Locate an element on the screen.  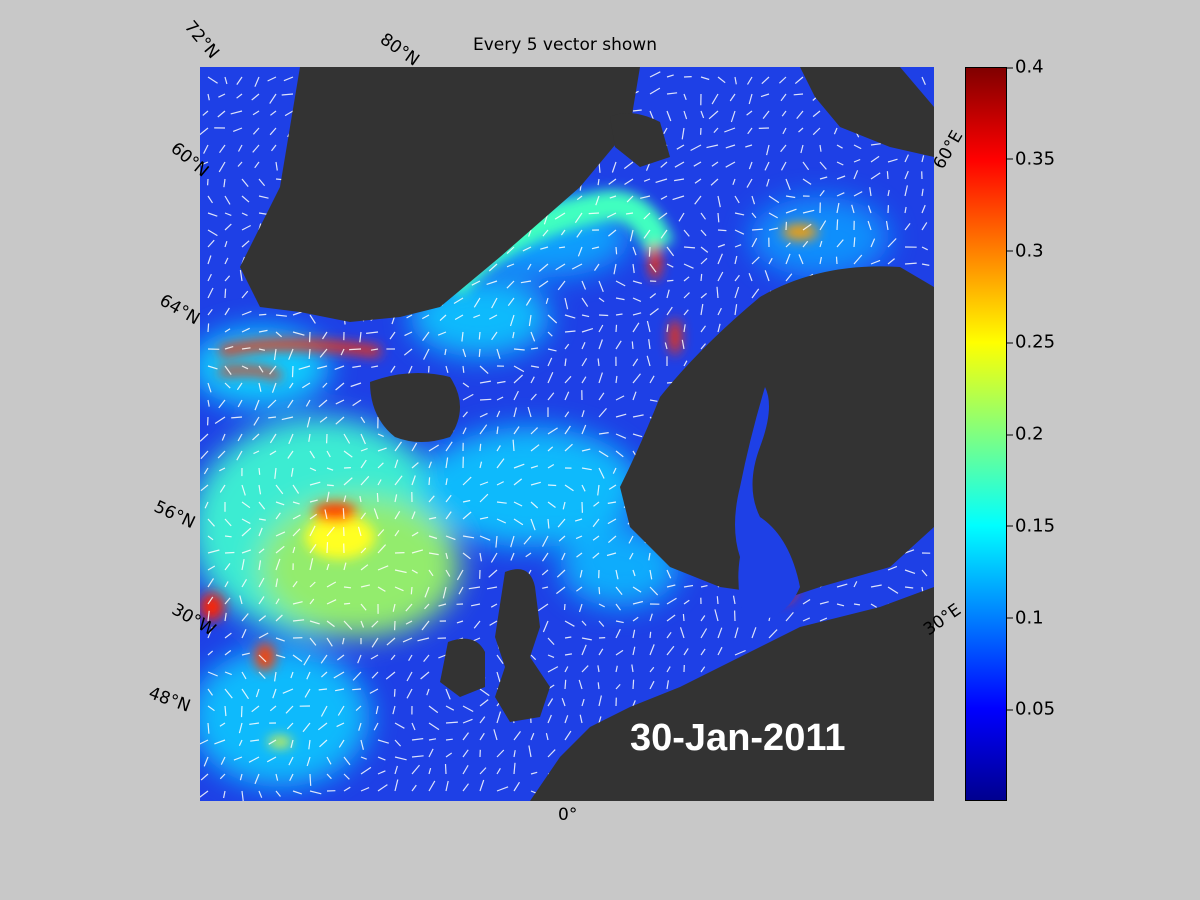
colorbar-tick-label: 0.1 is located at coordinates (1025, 617).